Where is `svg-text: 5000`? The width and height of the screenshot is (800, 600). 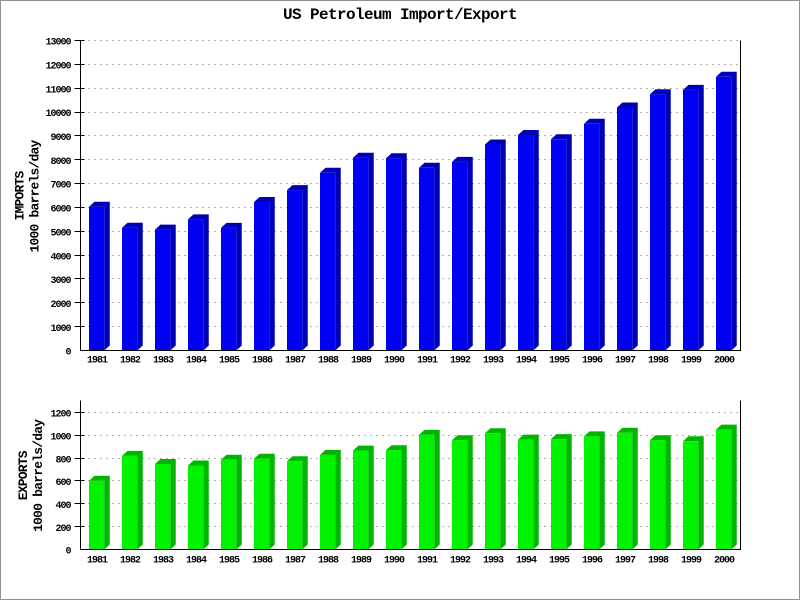
svg-text: 5000 is located at coordinates (60, 233).